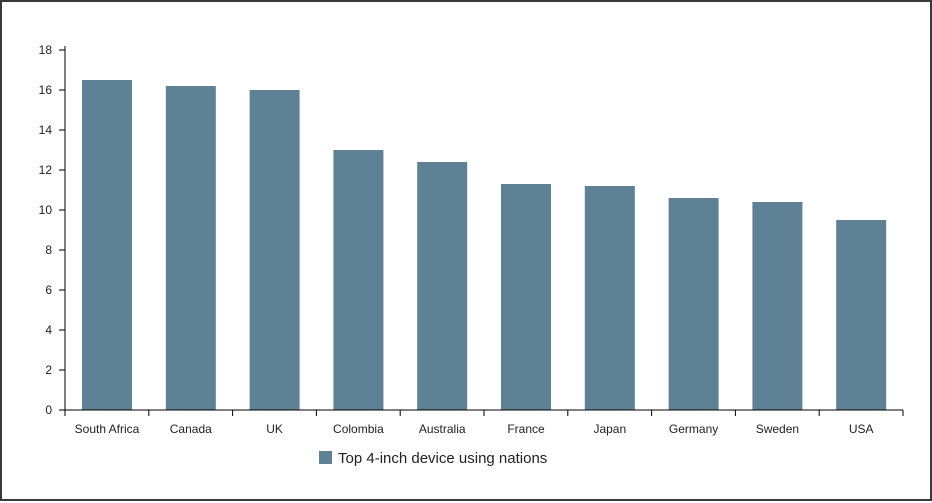  Describe the element at coordinates (48, 410) in the screenshot. I see `y-tick-label: 0` at that location.